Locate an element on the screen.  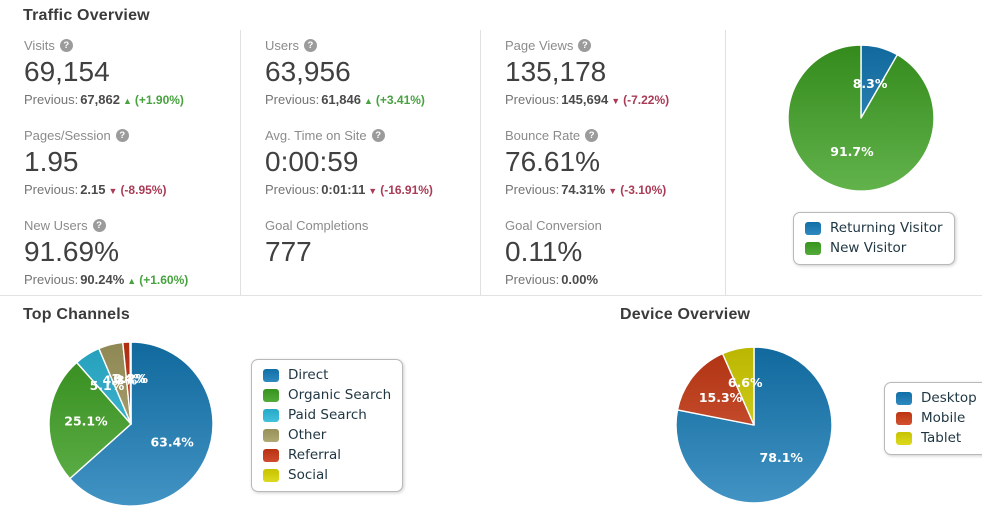
pie-slice-organic-search is located at coordinates (90, 420).